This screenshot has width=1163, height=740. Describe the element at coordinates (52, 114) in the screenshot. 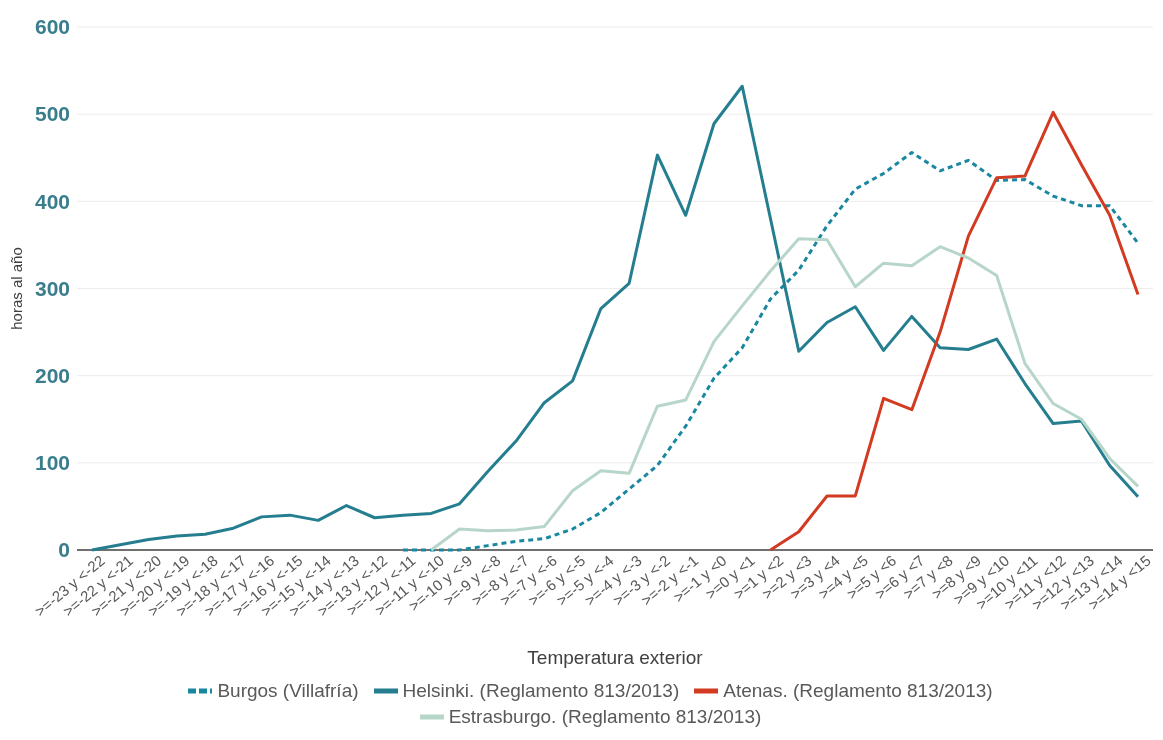

I see `y-tick-label: 500` at that location.